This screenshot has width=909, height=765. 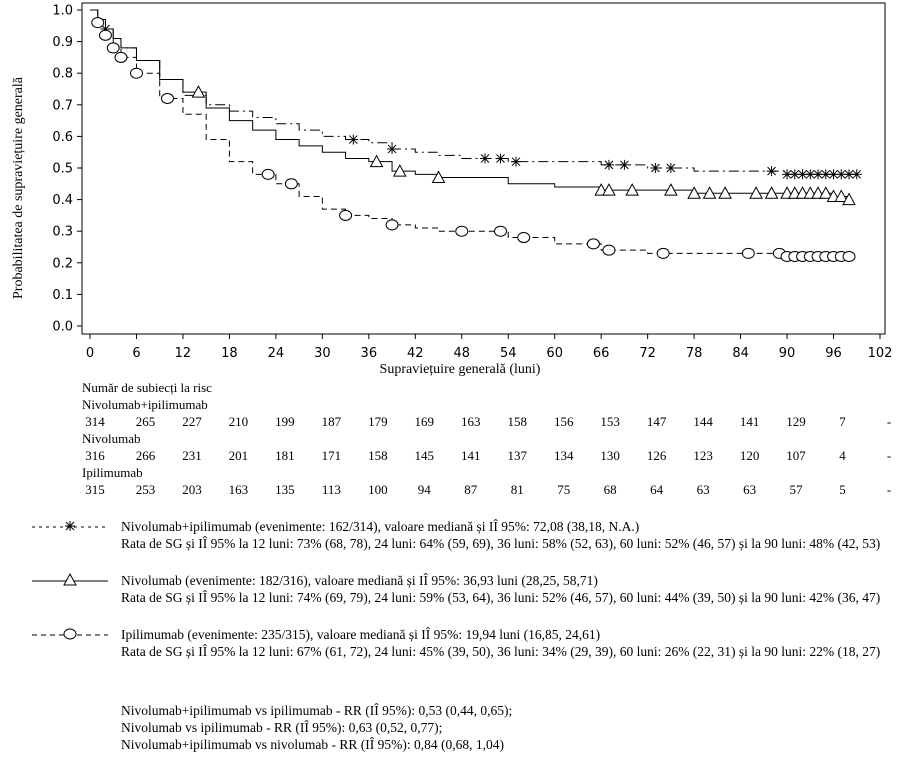 I want to click on risk-count: 171, so click(x=331, y=455).